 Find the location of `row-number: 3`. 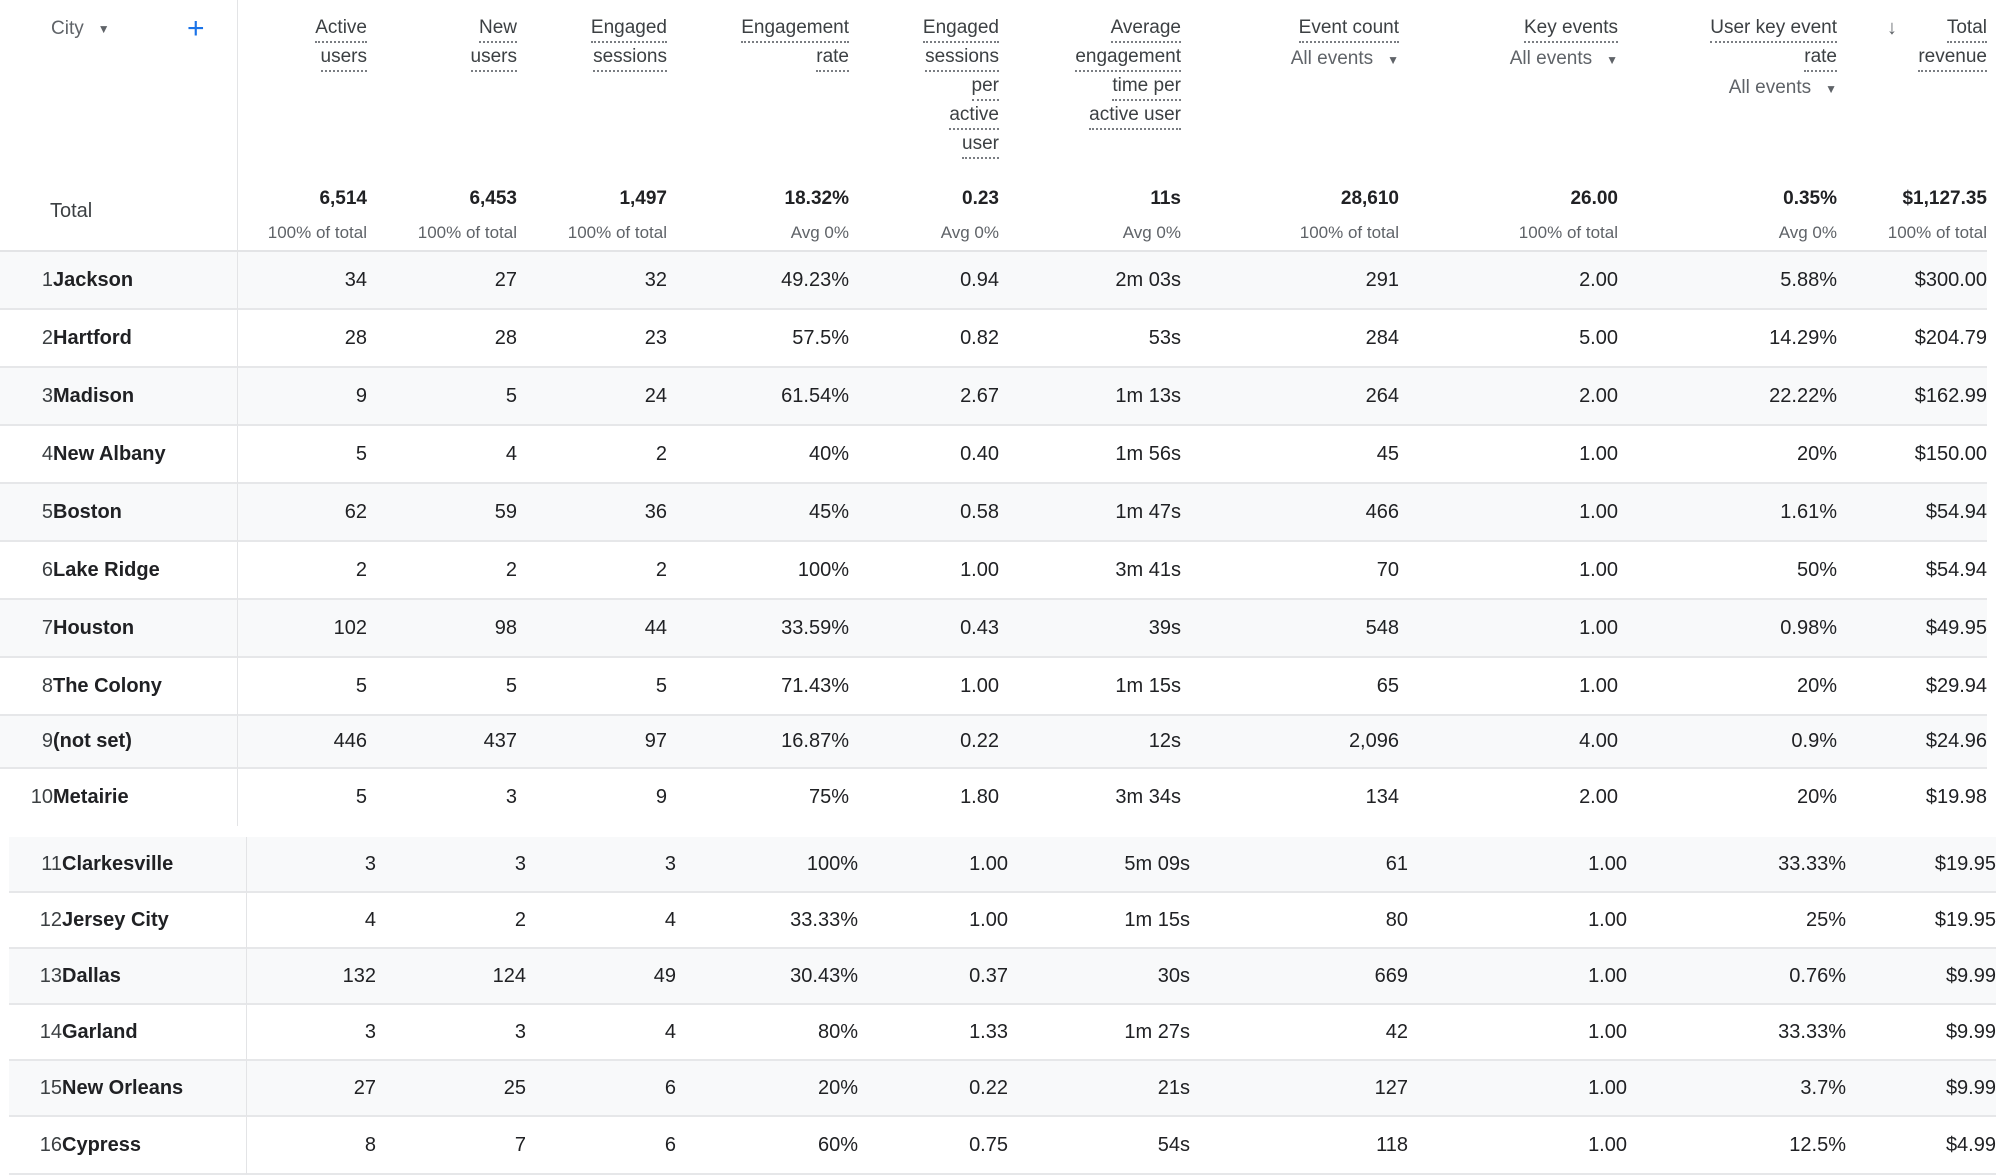

row-number: 3 is located at coordinates (47, 395).